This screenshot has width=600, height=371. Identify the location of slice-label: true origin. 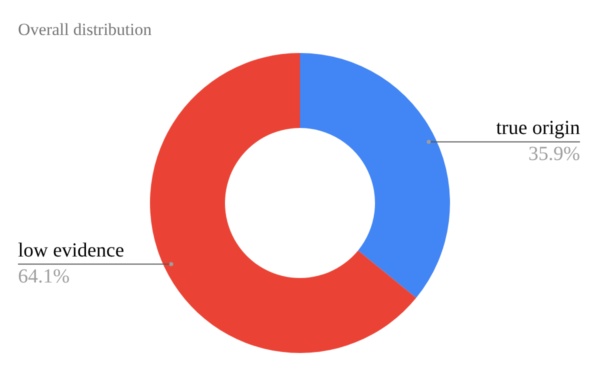
(538, 128).